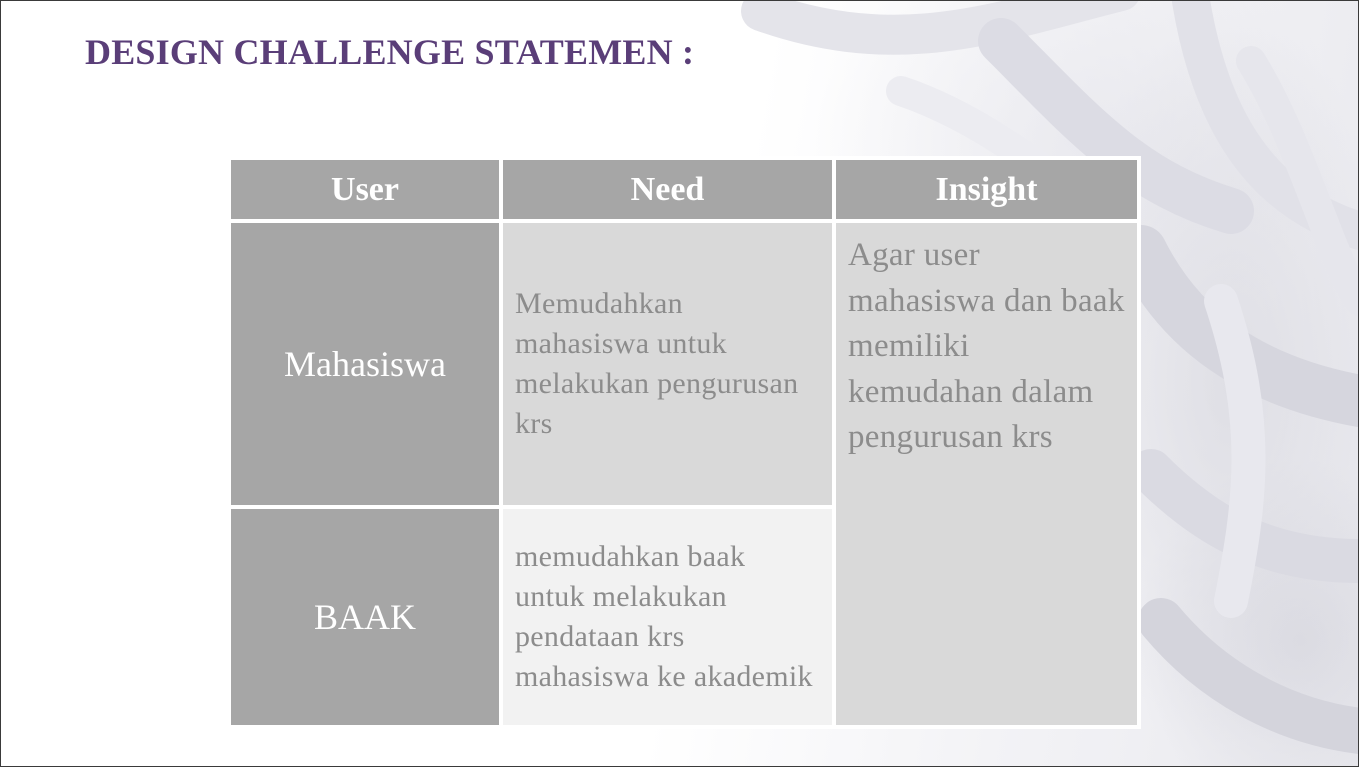  I want to click on header-insight: Insight, so click(986, 189).